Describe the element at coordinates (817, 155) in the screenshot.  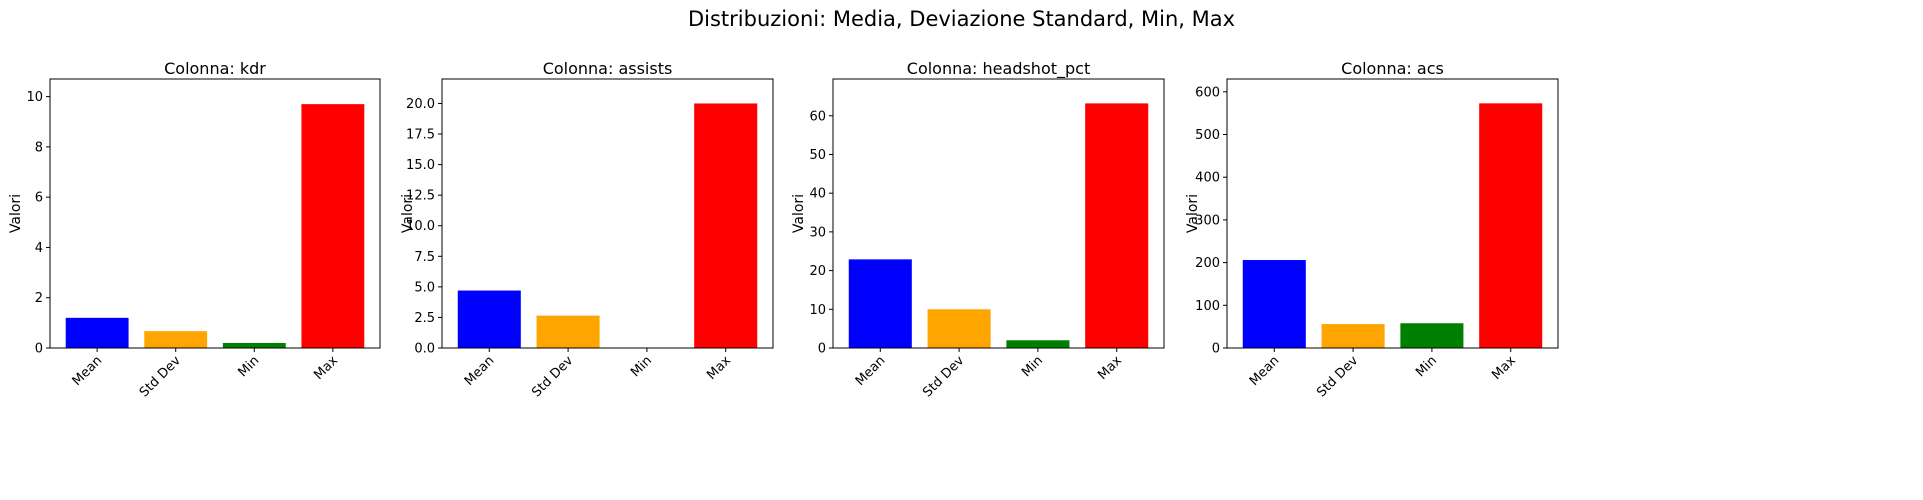
I see `y-tick-label: 50` at that location.